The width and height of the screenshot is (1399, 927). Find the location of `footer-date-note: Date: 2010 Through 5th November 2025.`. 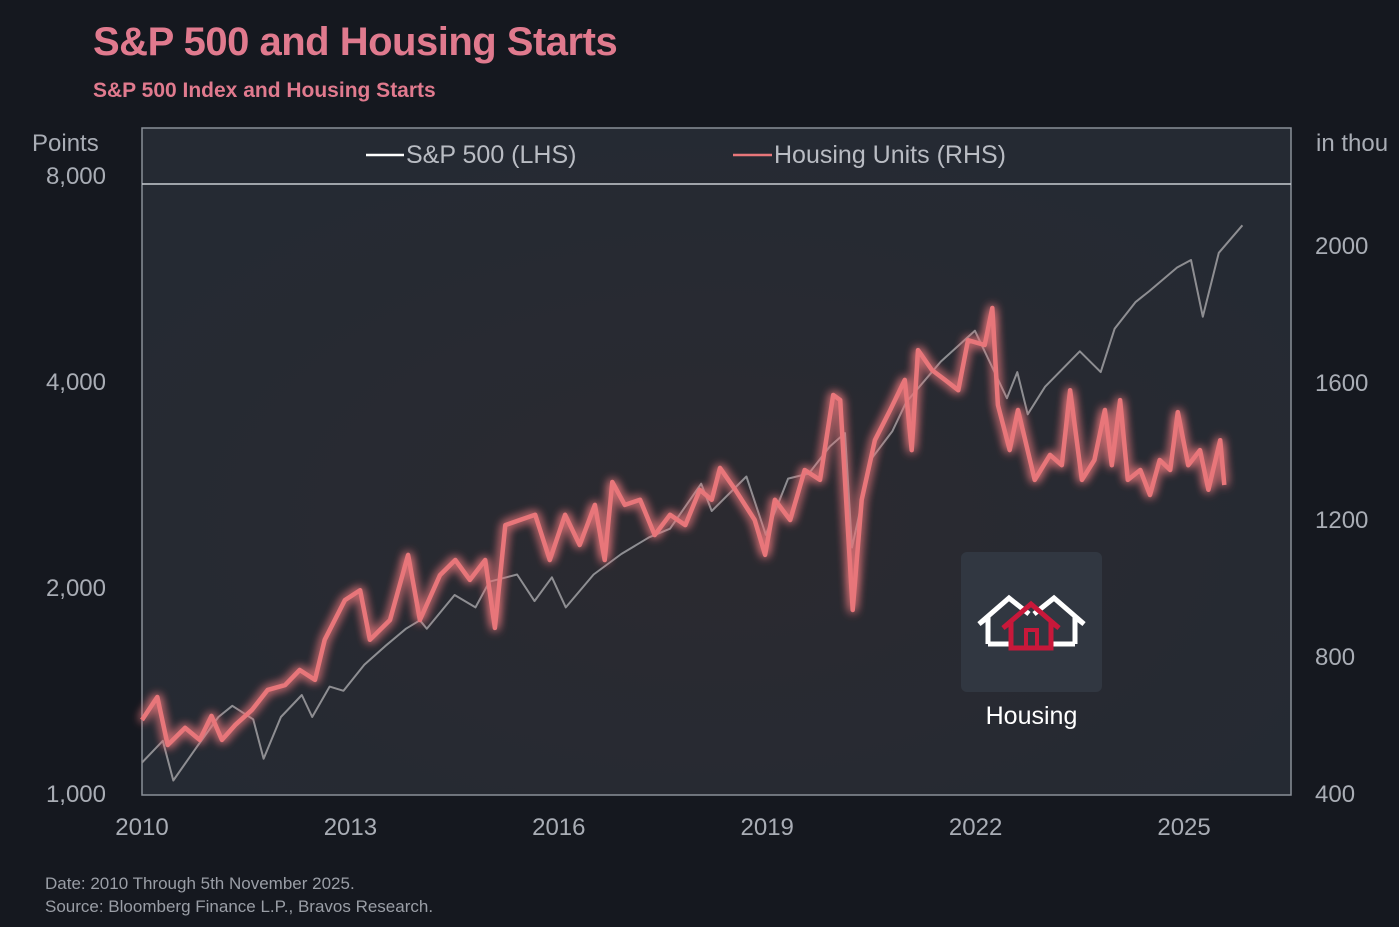

footer-date-note: Date: 2010 Through 5th November 2025. is located at coordinates (200, 883).